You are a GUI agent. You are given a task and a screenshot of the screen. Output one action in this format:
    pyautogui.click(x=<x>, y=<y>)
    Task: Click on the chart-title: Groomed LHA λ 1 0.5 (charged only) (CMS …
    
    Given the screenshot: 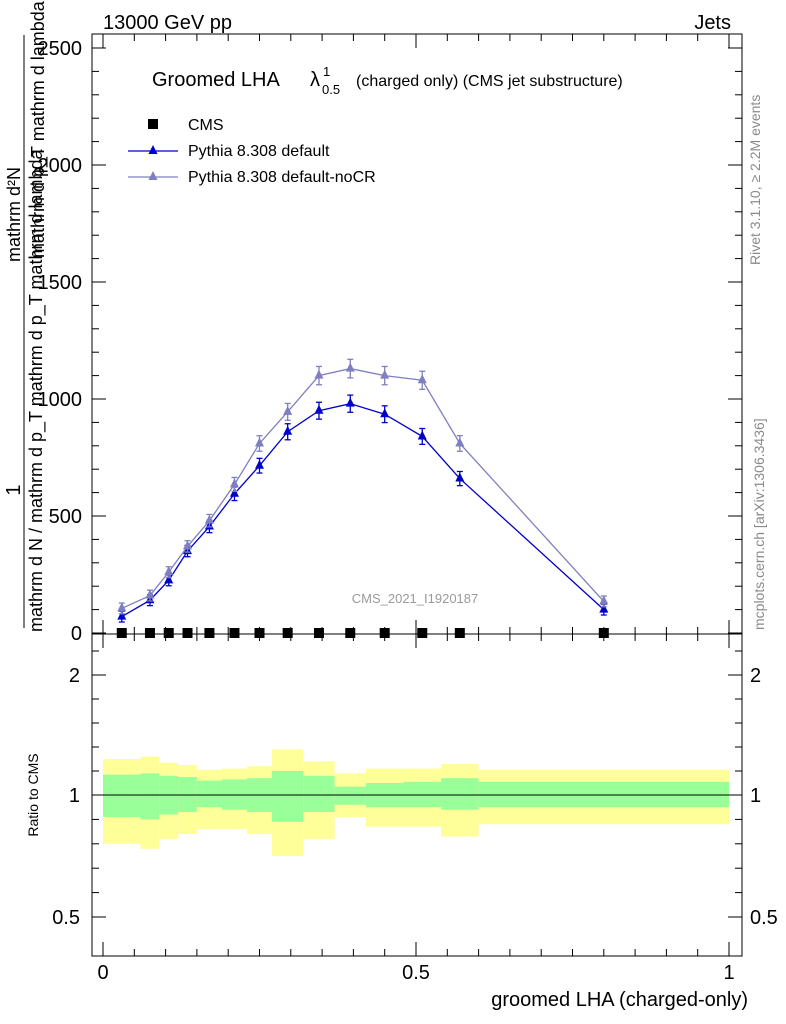 What is the action you would take?
    pyautogui.click(x=387, y=80)
    